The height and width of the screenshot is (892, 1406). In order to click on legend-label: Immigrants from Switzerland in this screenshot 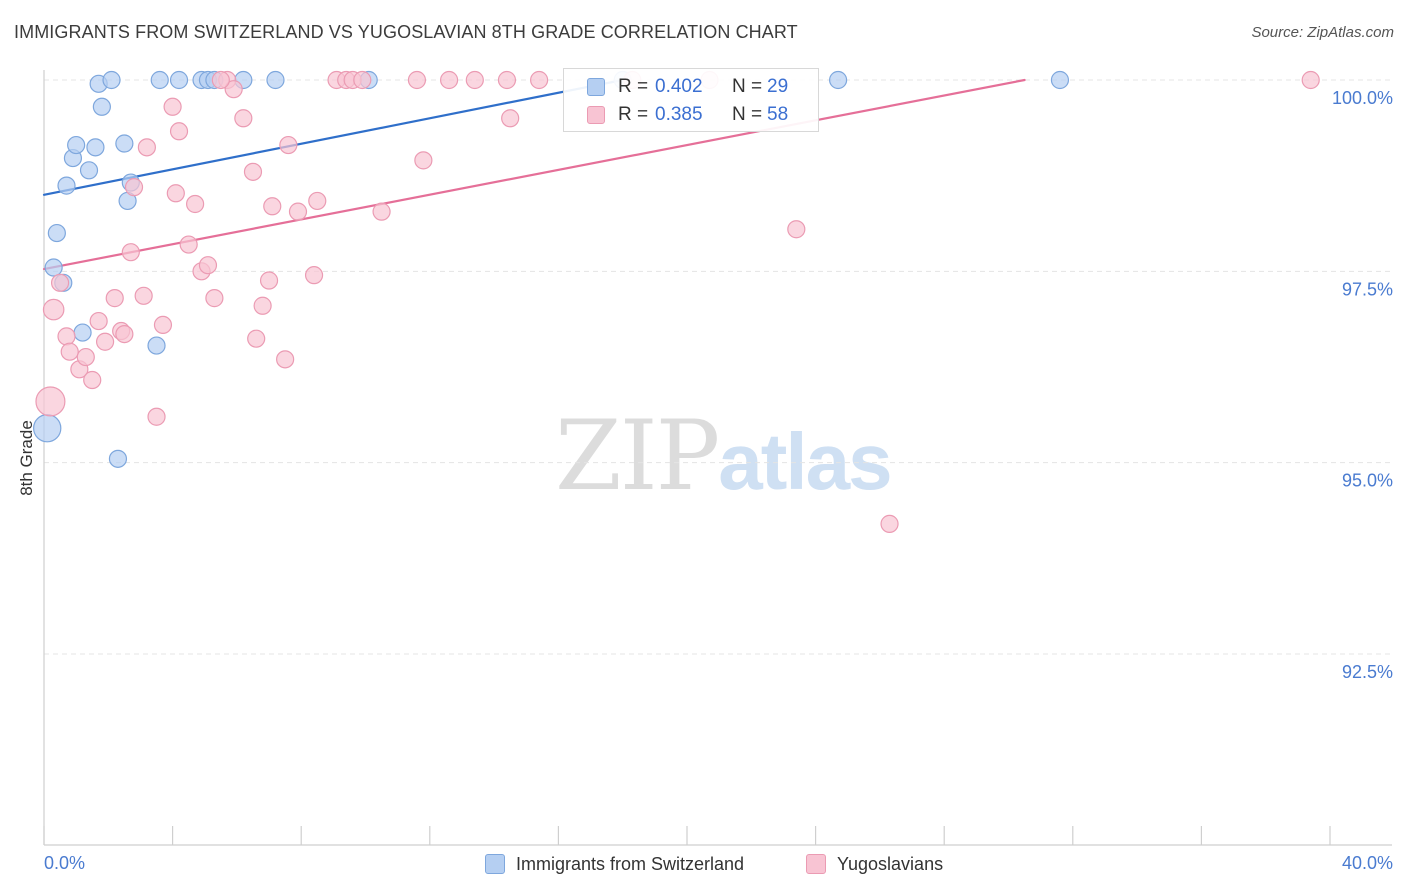, I will do `click(630, 864)`.